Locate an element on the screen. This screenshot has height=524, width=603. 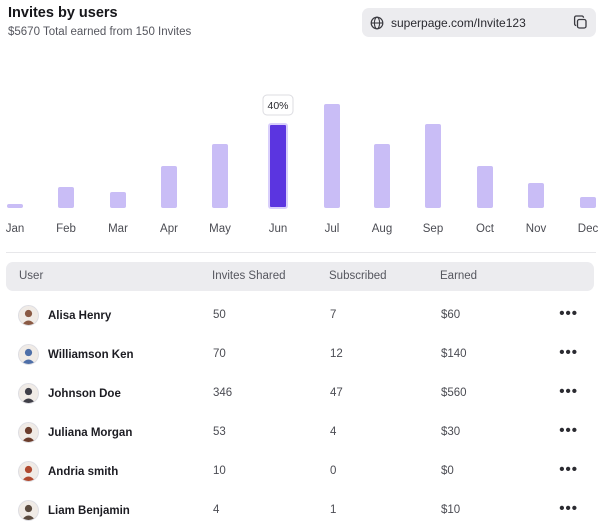
x-tick-label: Feb is located at coordinates (66, 229).